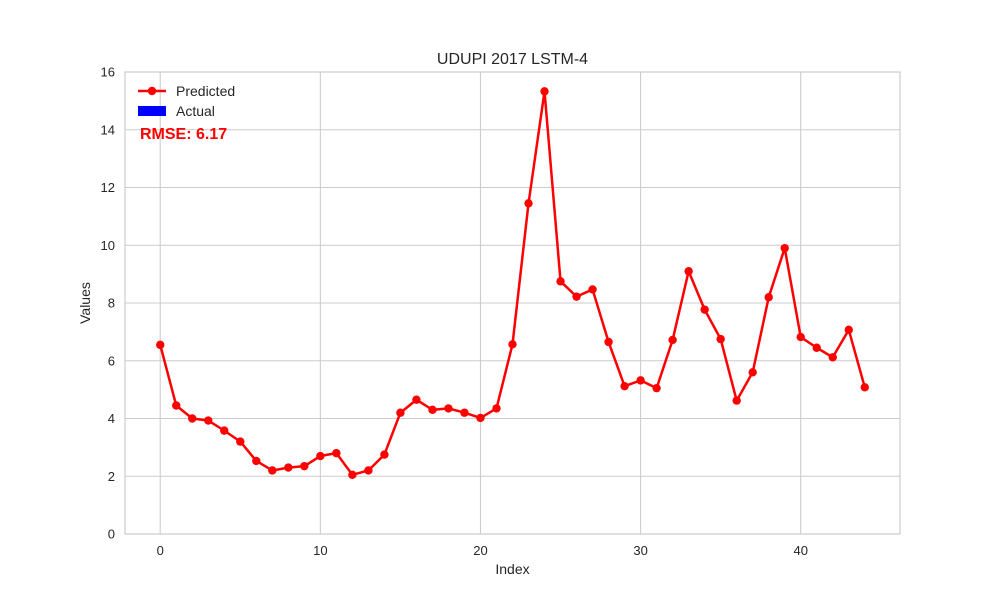 This screenshot has height=605, width=1000. I want to click on y-tick-label: 14, so click(108, 129).